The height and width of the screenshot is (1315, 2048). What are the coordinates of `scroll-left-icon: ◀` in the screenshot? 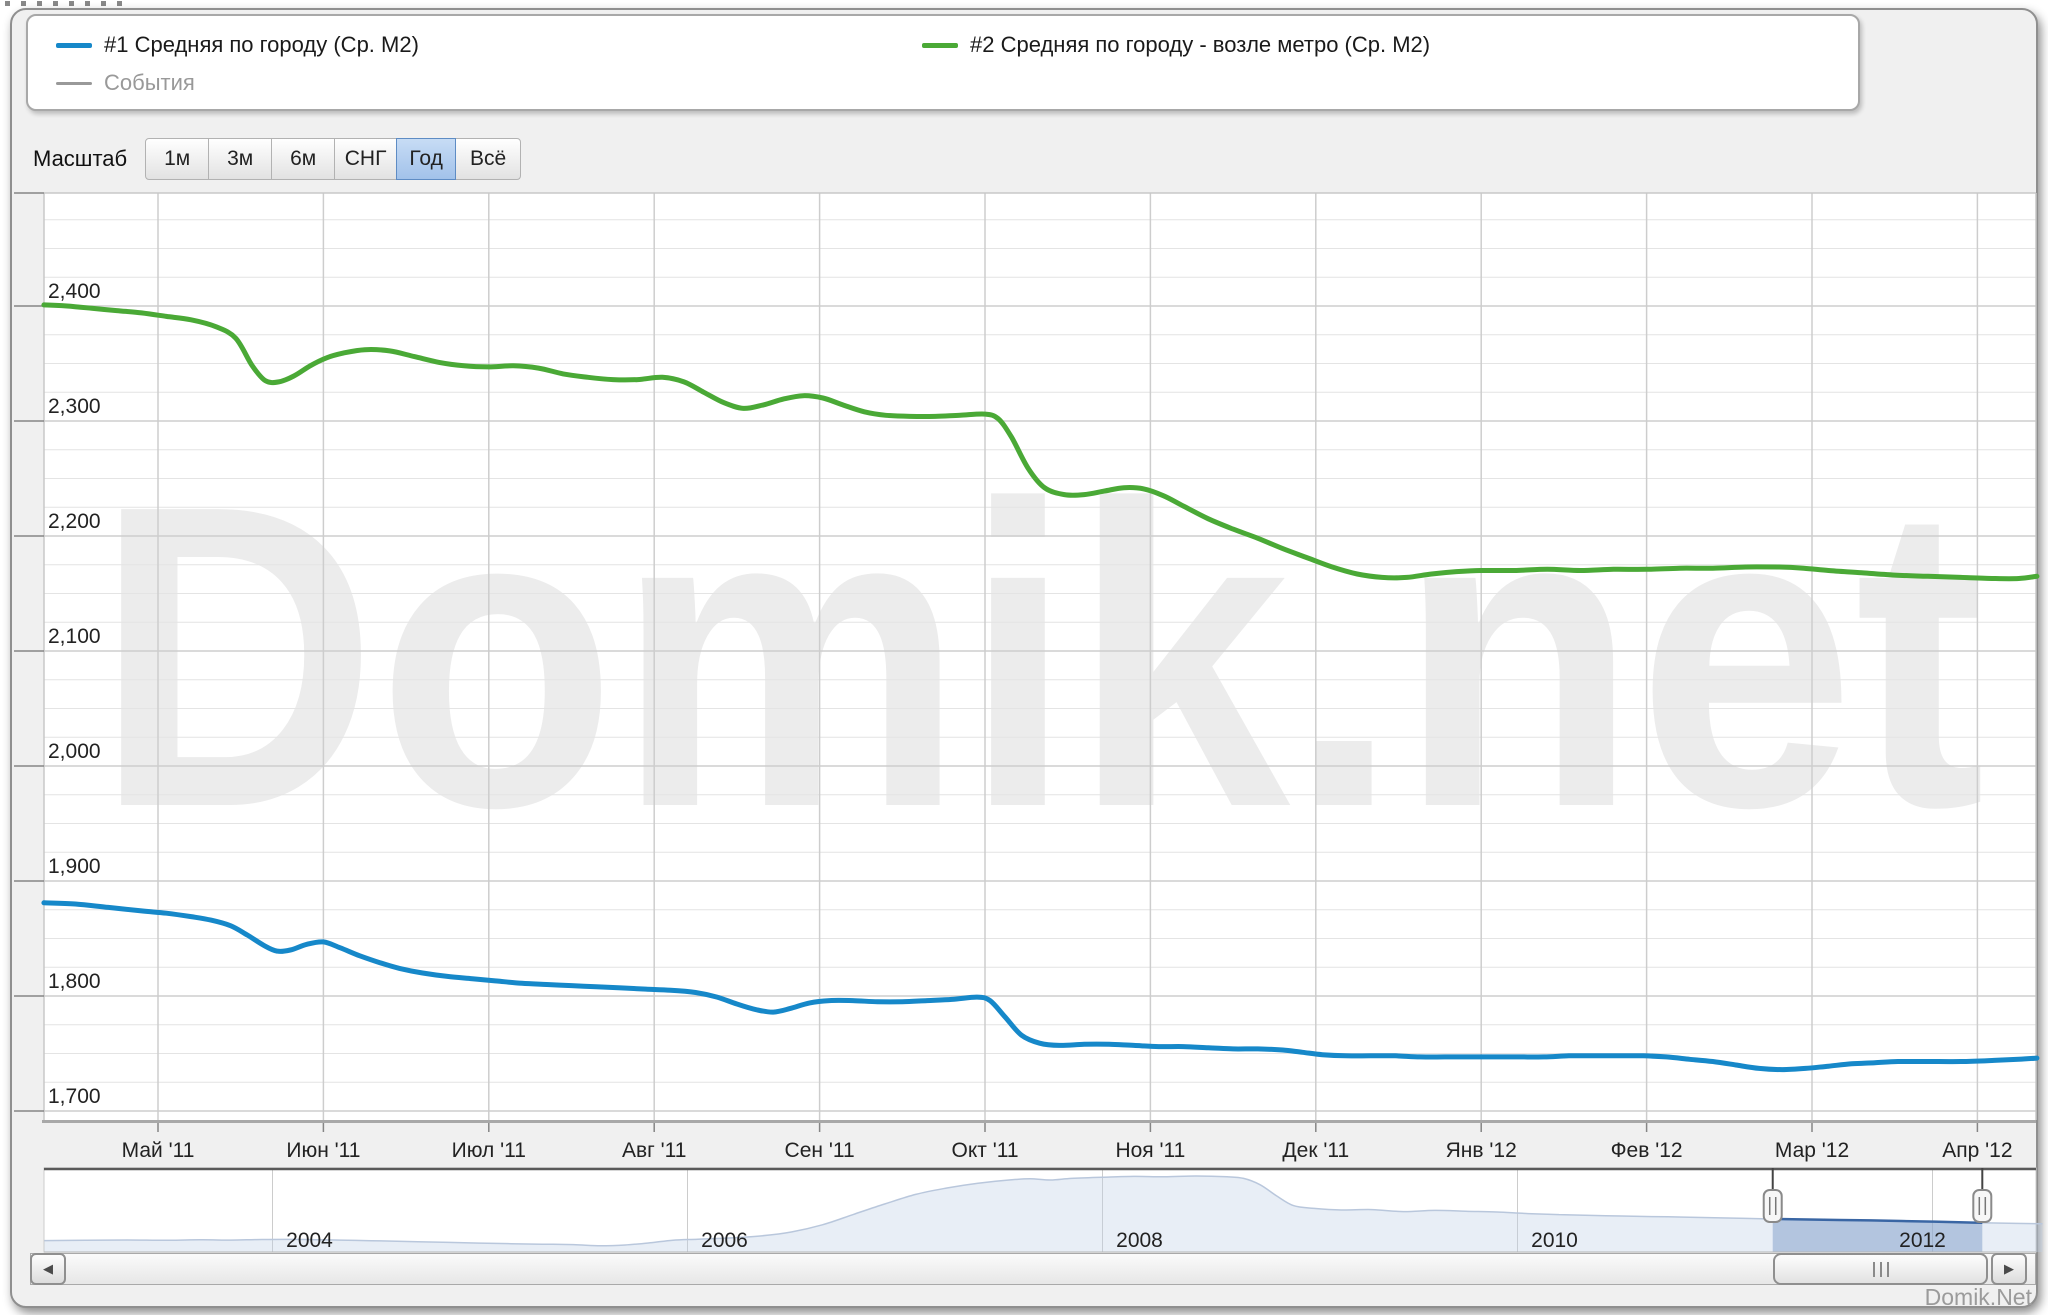 It's located at (48, 1268).